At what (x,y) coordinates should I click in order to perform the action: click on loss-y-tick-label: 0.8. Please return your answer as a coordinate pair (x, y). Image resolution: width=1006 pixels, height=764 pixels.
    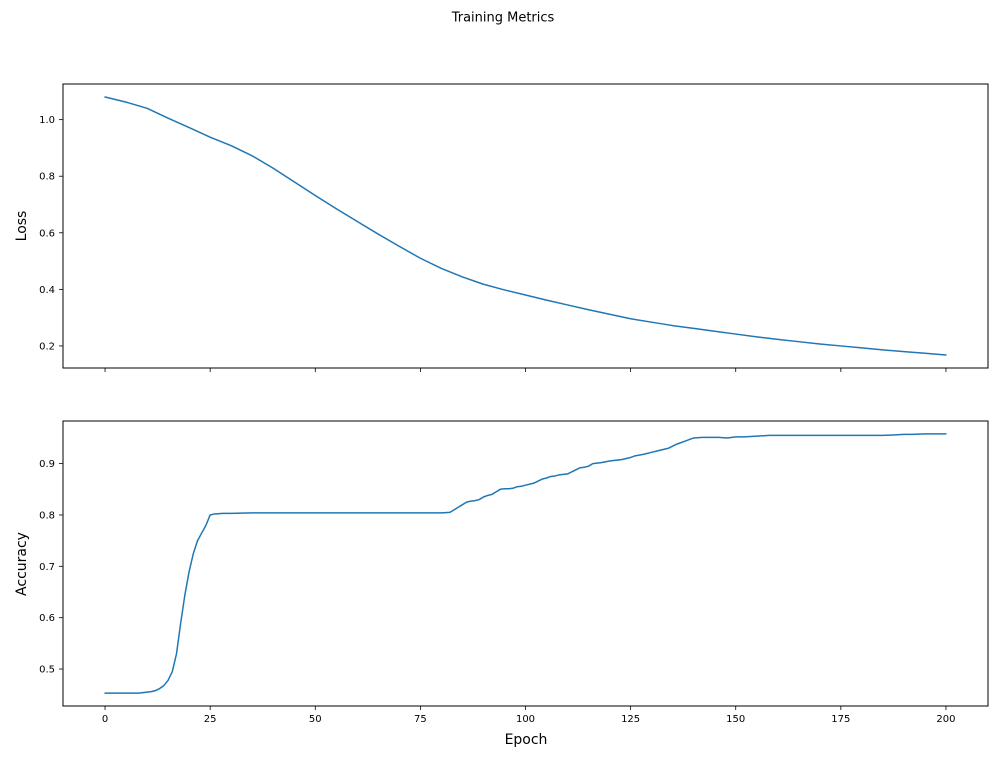
    Looking at the image, I should click on (47, 177).